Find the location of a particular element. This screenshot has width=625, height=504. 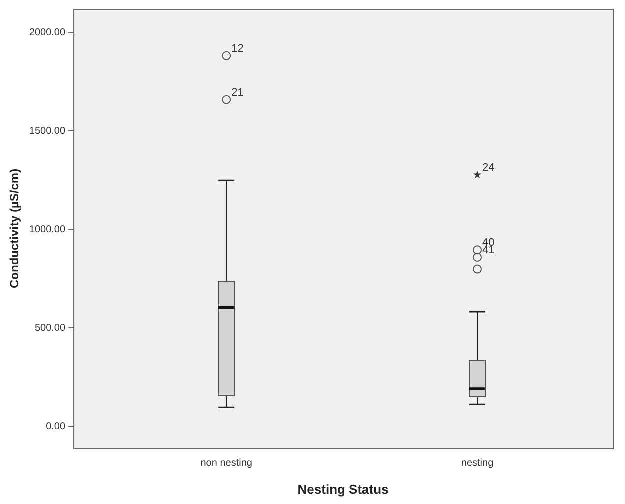

x-tick-label: non nesting is located at coordinates (226, 464).